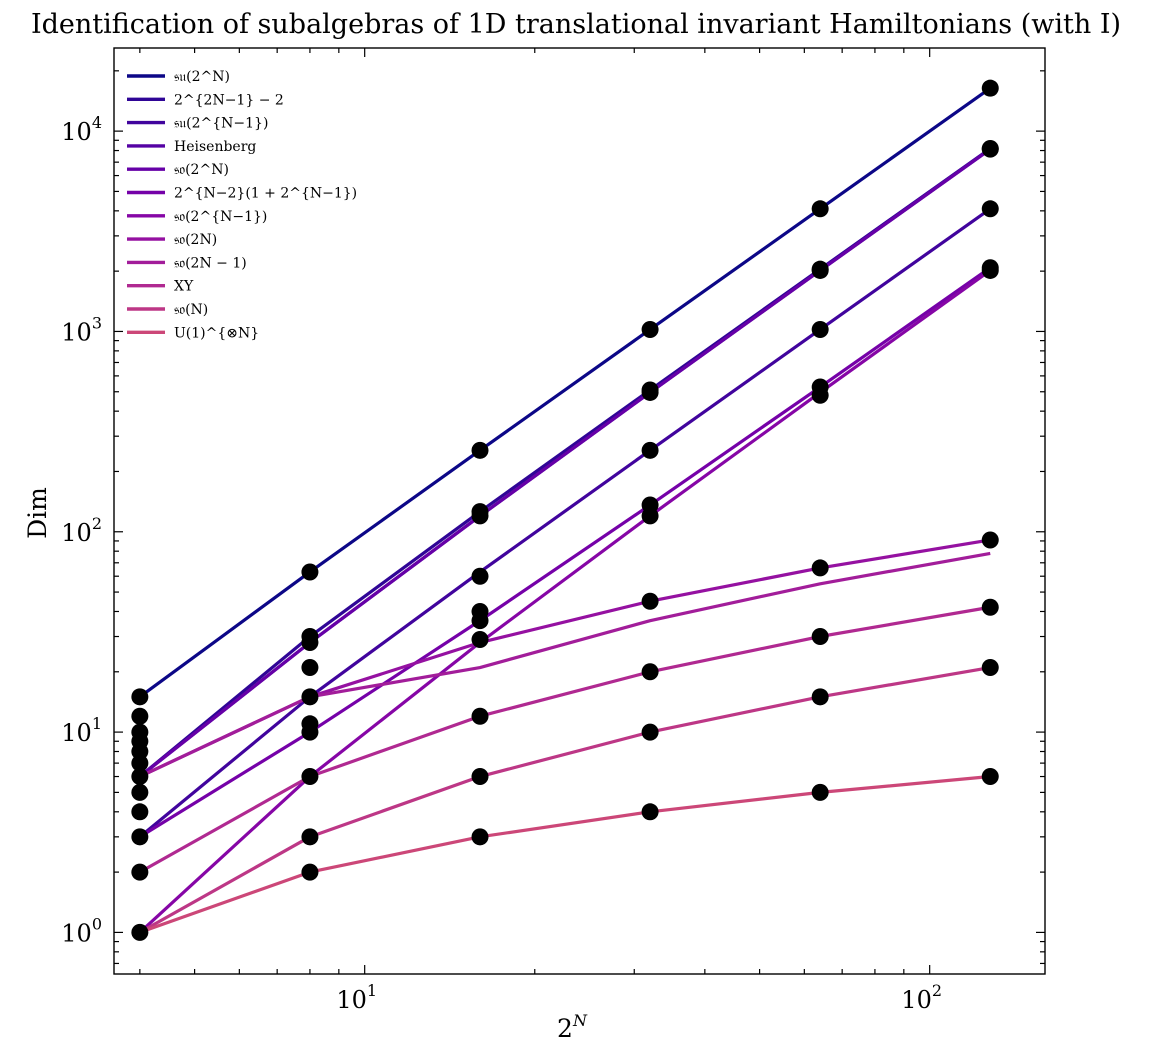 This screenshot has height=1055, width=1157. I want to click on y-tick-label: 10⁰, so click(81, 930).